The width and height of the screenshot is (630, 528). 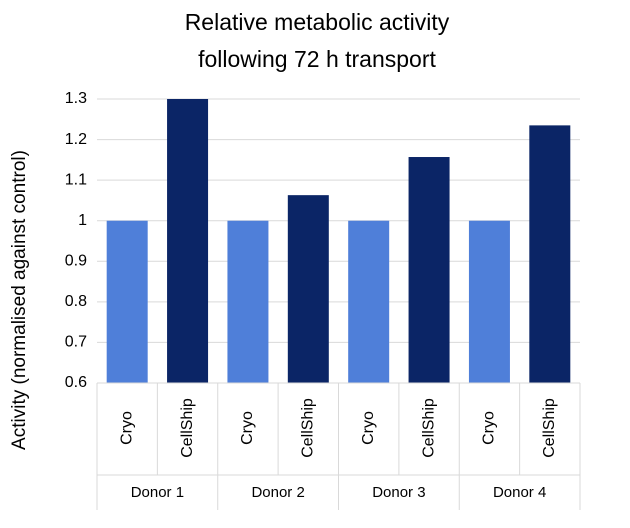 I want to click on y-tick-label: 1, so click(x=82, y=220).